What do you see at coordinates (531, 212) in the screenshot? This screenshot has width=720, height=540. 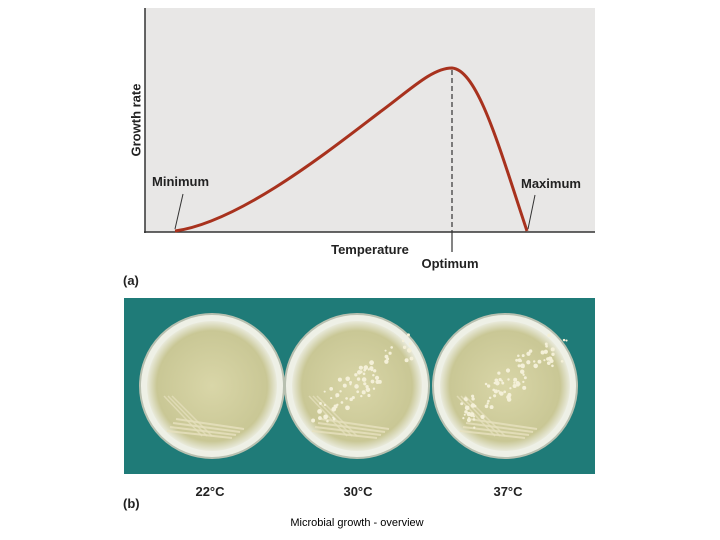 I see `maximum-pointer` at bounding box center [531, 212].